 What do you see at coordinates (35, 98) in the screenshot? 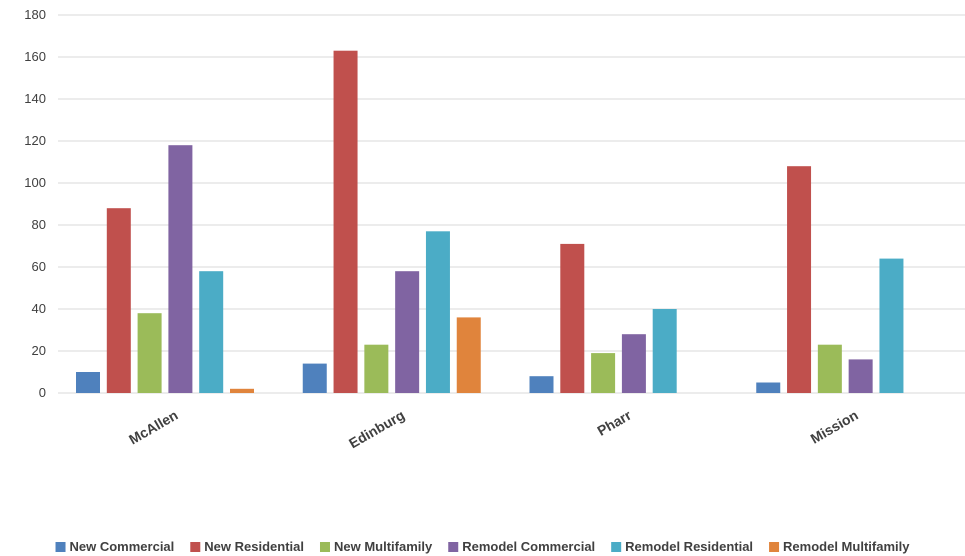
I see `y-tick-label: 140` at bounding box center [35, 98].